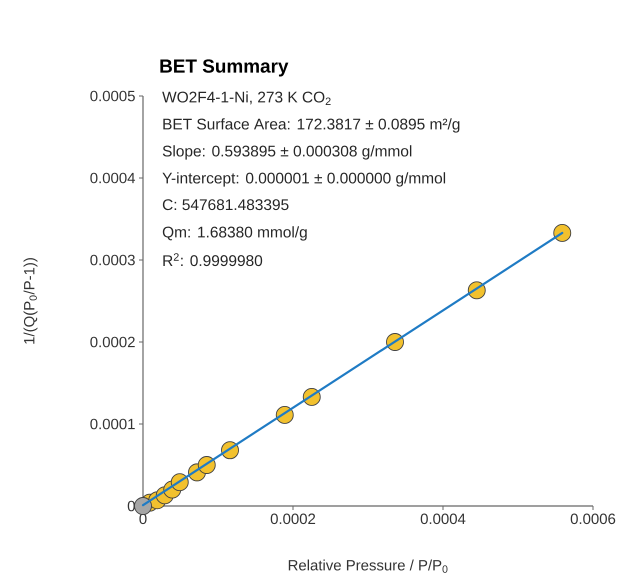 The width and height of the screenshot is (639, 583). Describe the element at coordinates (368, 566) in the screenshot. I see `x-axis-title: Relative Pressure / P/P$_{0}$` at that location.